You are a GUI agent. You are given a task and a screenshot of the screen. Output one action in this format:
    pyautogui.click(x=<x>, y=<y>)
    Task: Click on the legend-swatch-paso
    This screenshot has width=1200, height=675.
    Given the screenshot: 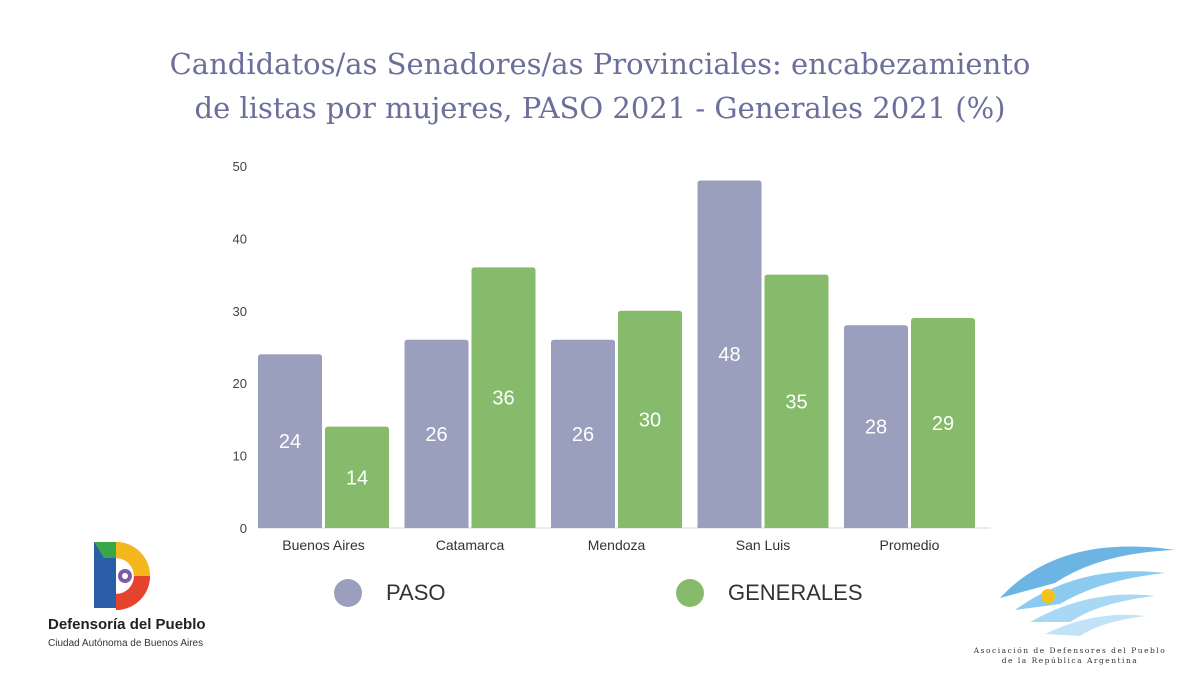 What is the action you would take?
    pyautogui.click(x=348, y=593)
    